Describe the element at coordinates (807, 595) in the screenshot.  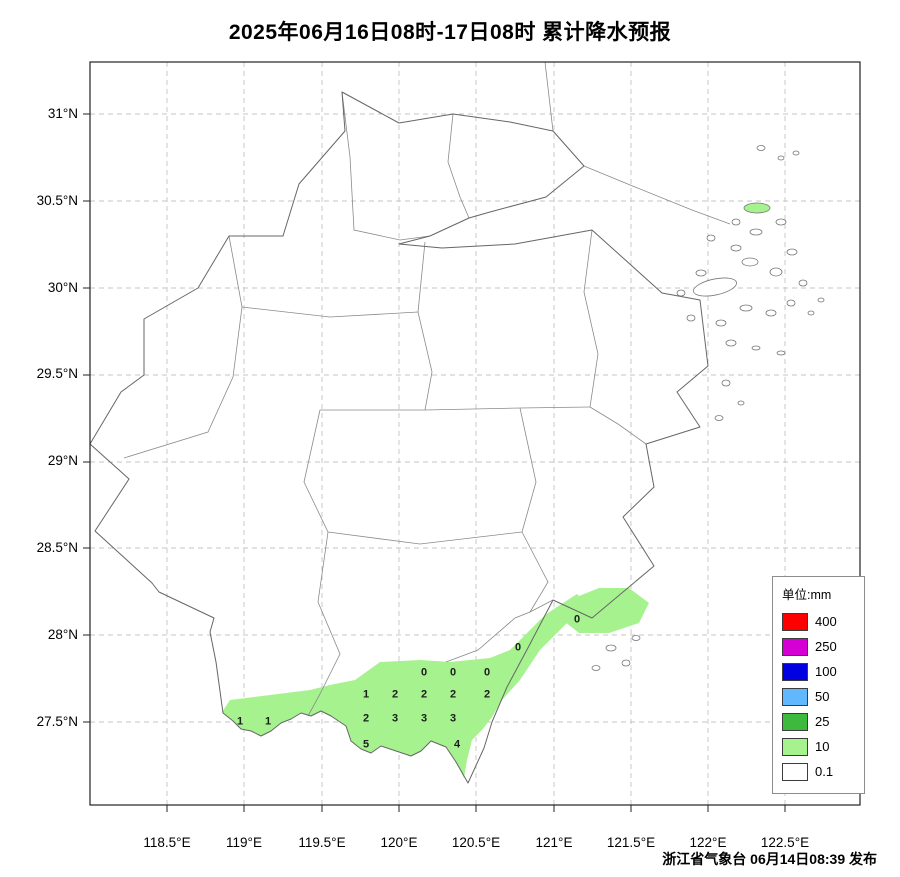
I see `legend-title: 单位:mm` at that location.